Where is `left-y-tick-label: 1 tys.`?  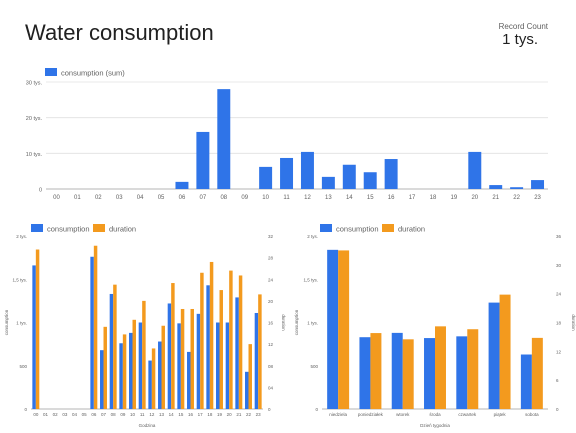 left-y-tick-label: 1 tys. is located at coordinates (21, 323).